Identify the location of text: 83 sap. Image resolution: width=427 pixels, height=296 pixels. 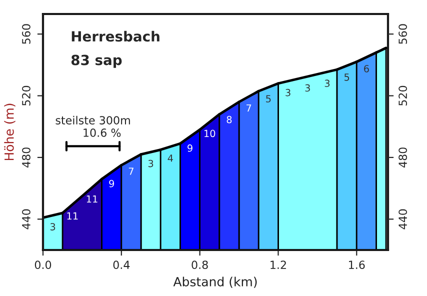
(96, 61).